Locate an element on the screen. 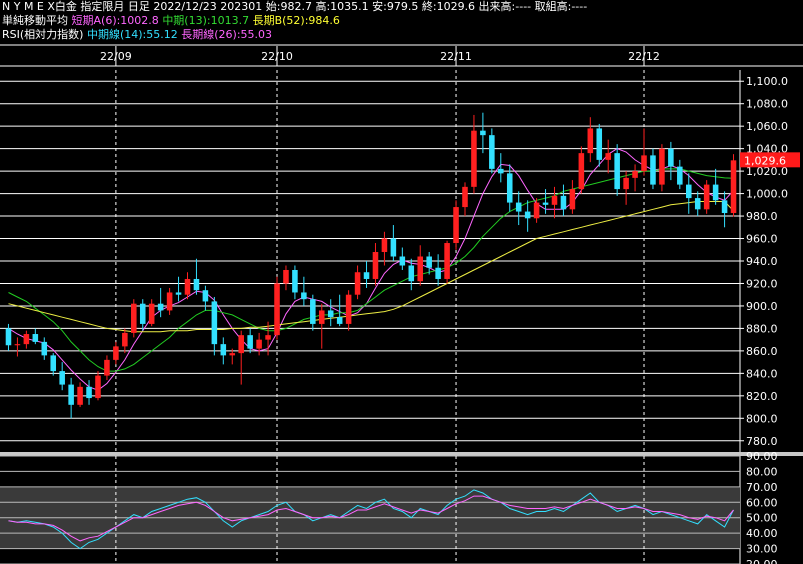 The image size is (803, 564). rsi-legend: RSI(相対力指数) 中期線(14):55.12 長期線(26):55.03 is located at coordinates (137, 35).